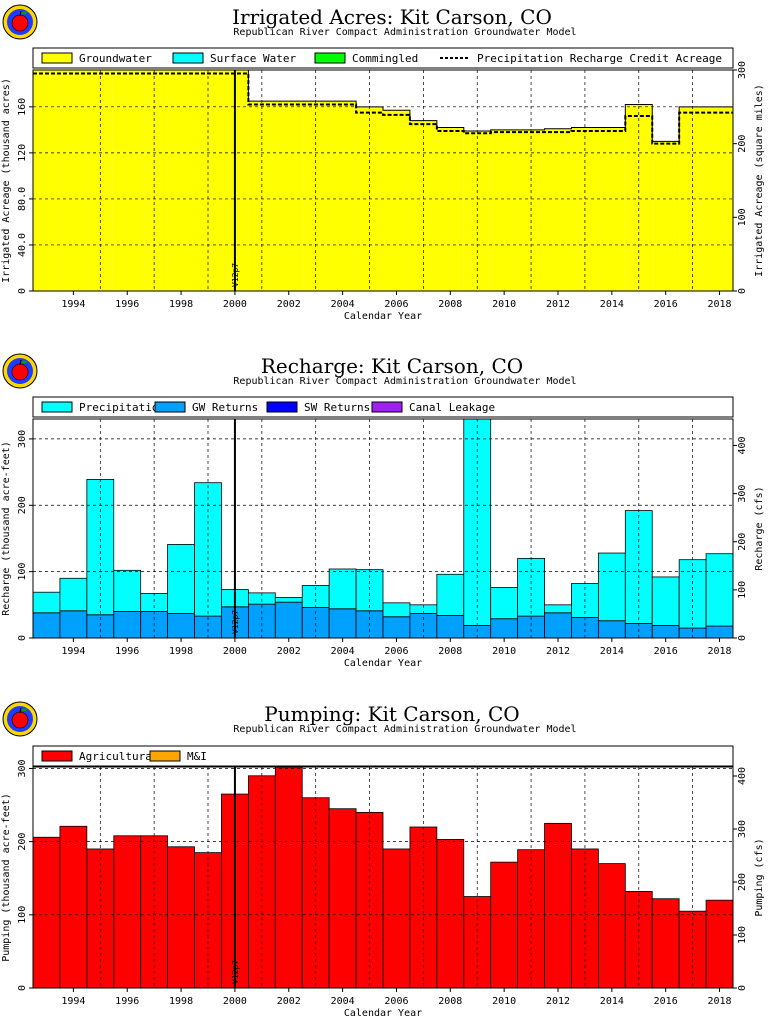  What do you see at coordinates (385, 58) in the screenshot?
I see `legend-entry: Commingled` at bounding box center [385, 58].